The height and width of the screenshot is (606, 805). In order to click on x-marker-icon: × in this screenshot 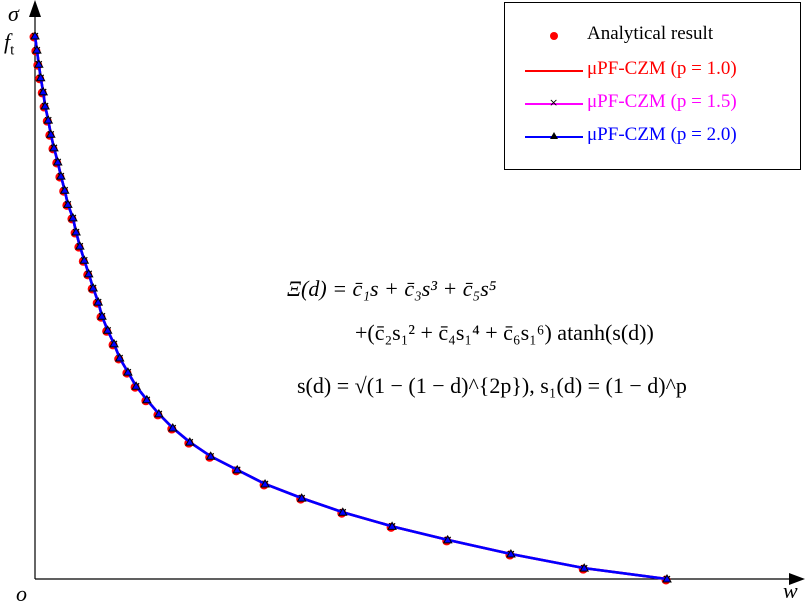, I will do `click(554, 102)`.